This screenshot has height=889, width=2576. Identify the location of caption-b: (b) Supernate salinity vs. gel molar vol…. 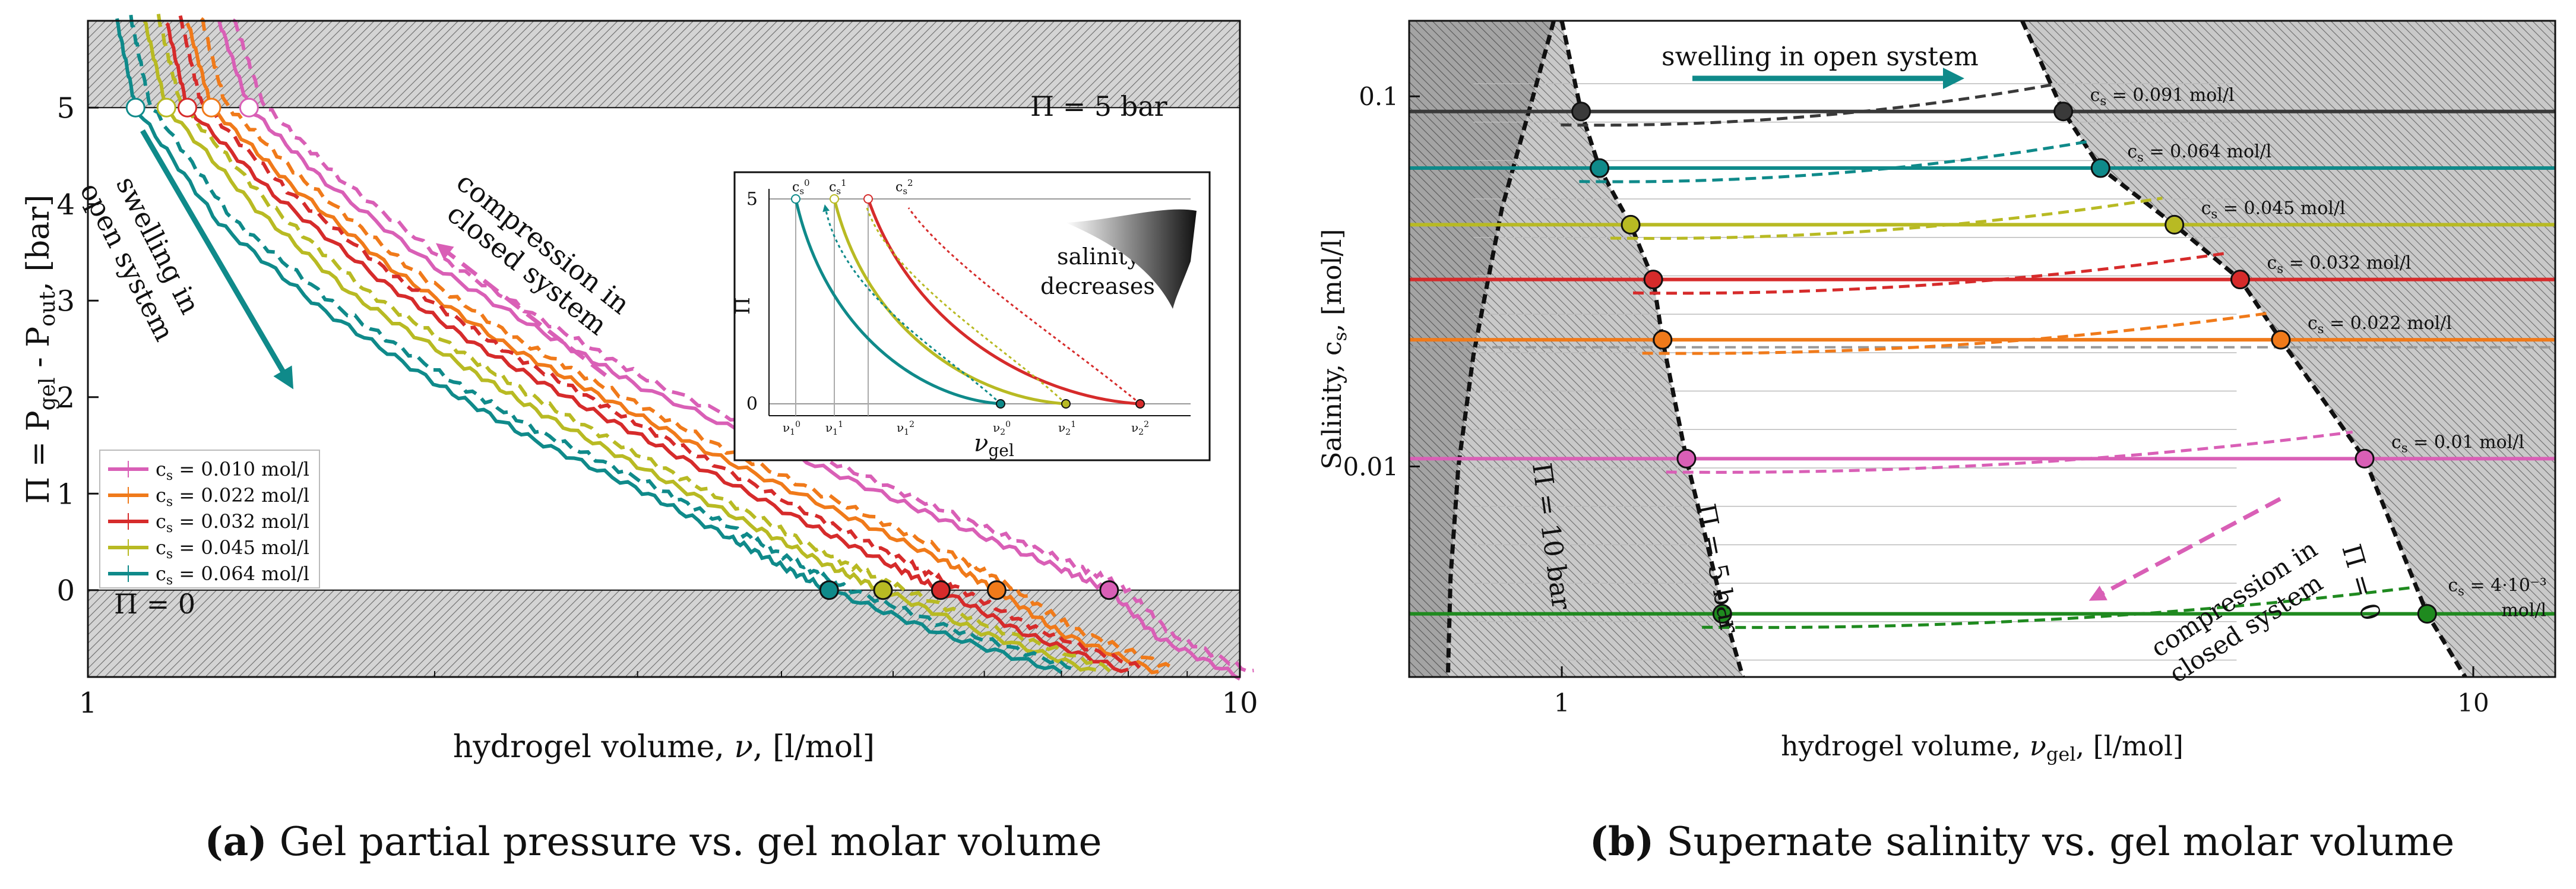
(2022, 841).